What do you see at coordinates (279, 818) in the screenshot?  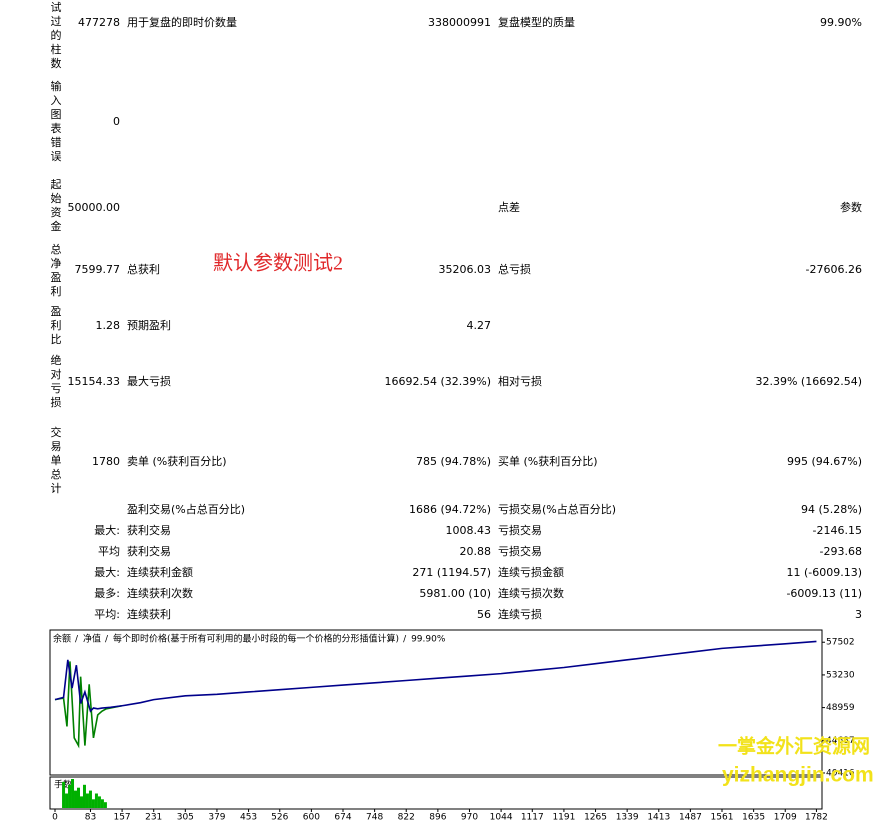 I see `x-tick-label: 526` at bounding box center [279, 818].